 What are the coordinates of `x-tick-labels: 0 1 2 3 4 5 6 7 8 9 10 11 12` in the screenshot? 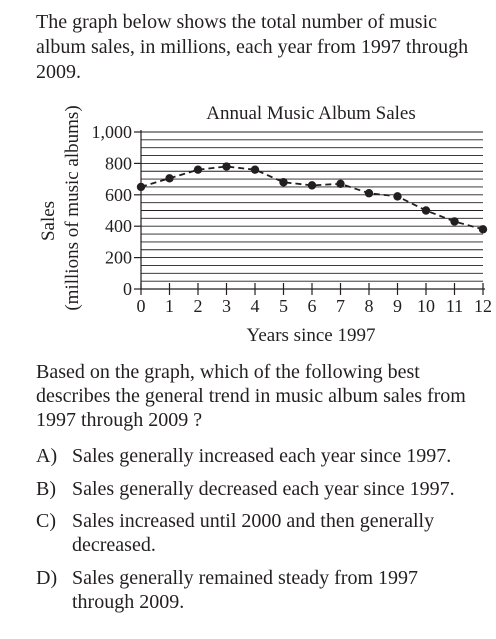 It's located at (315, 306).